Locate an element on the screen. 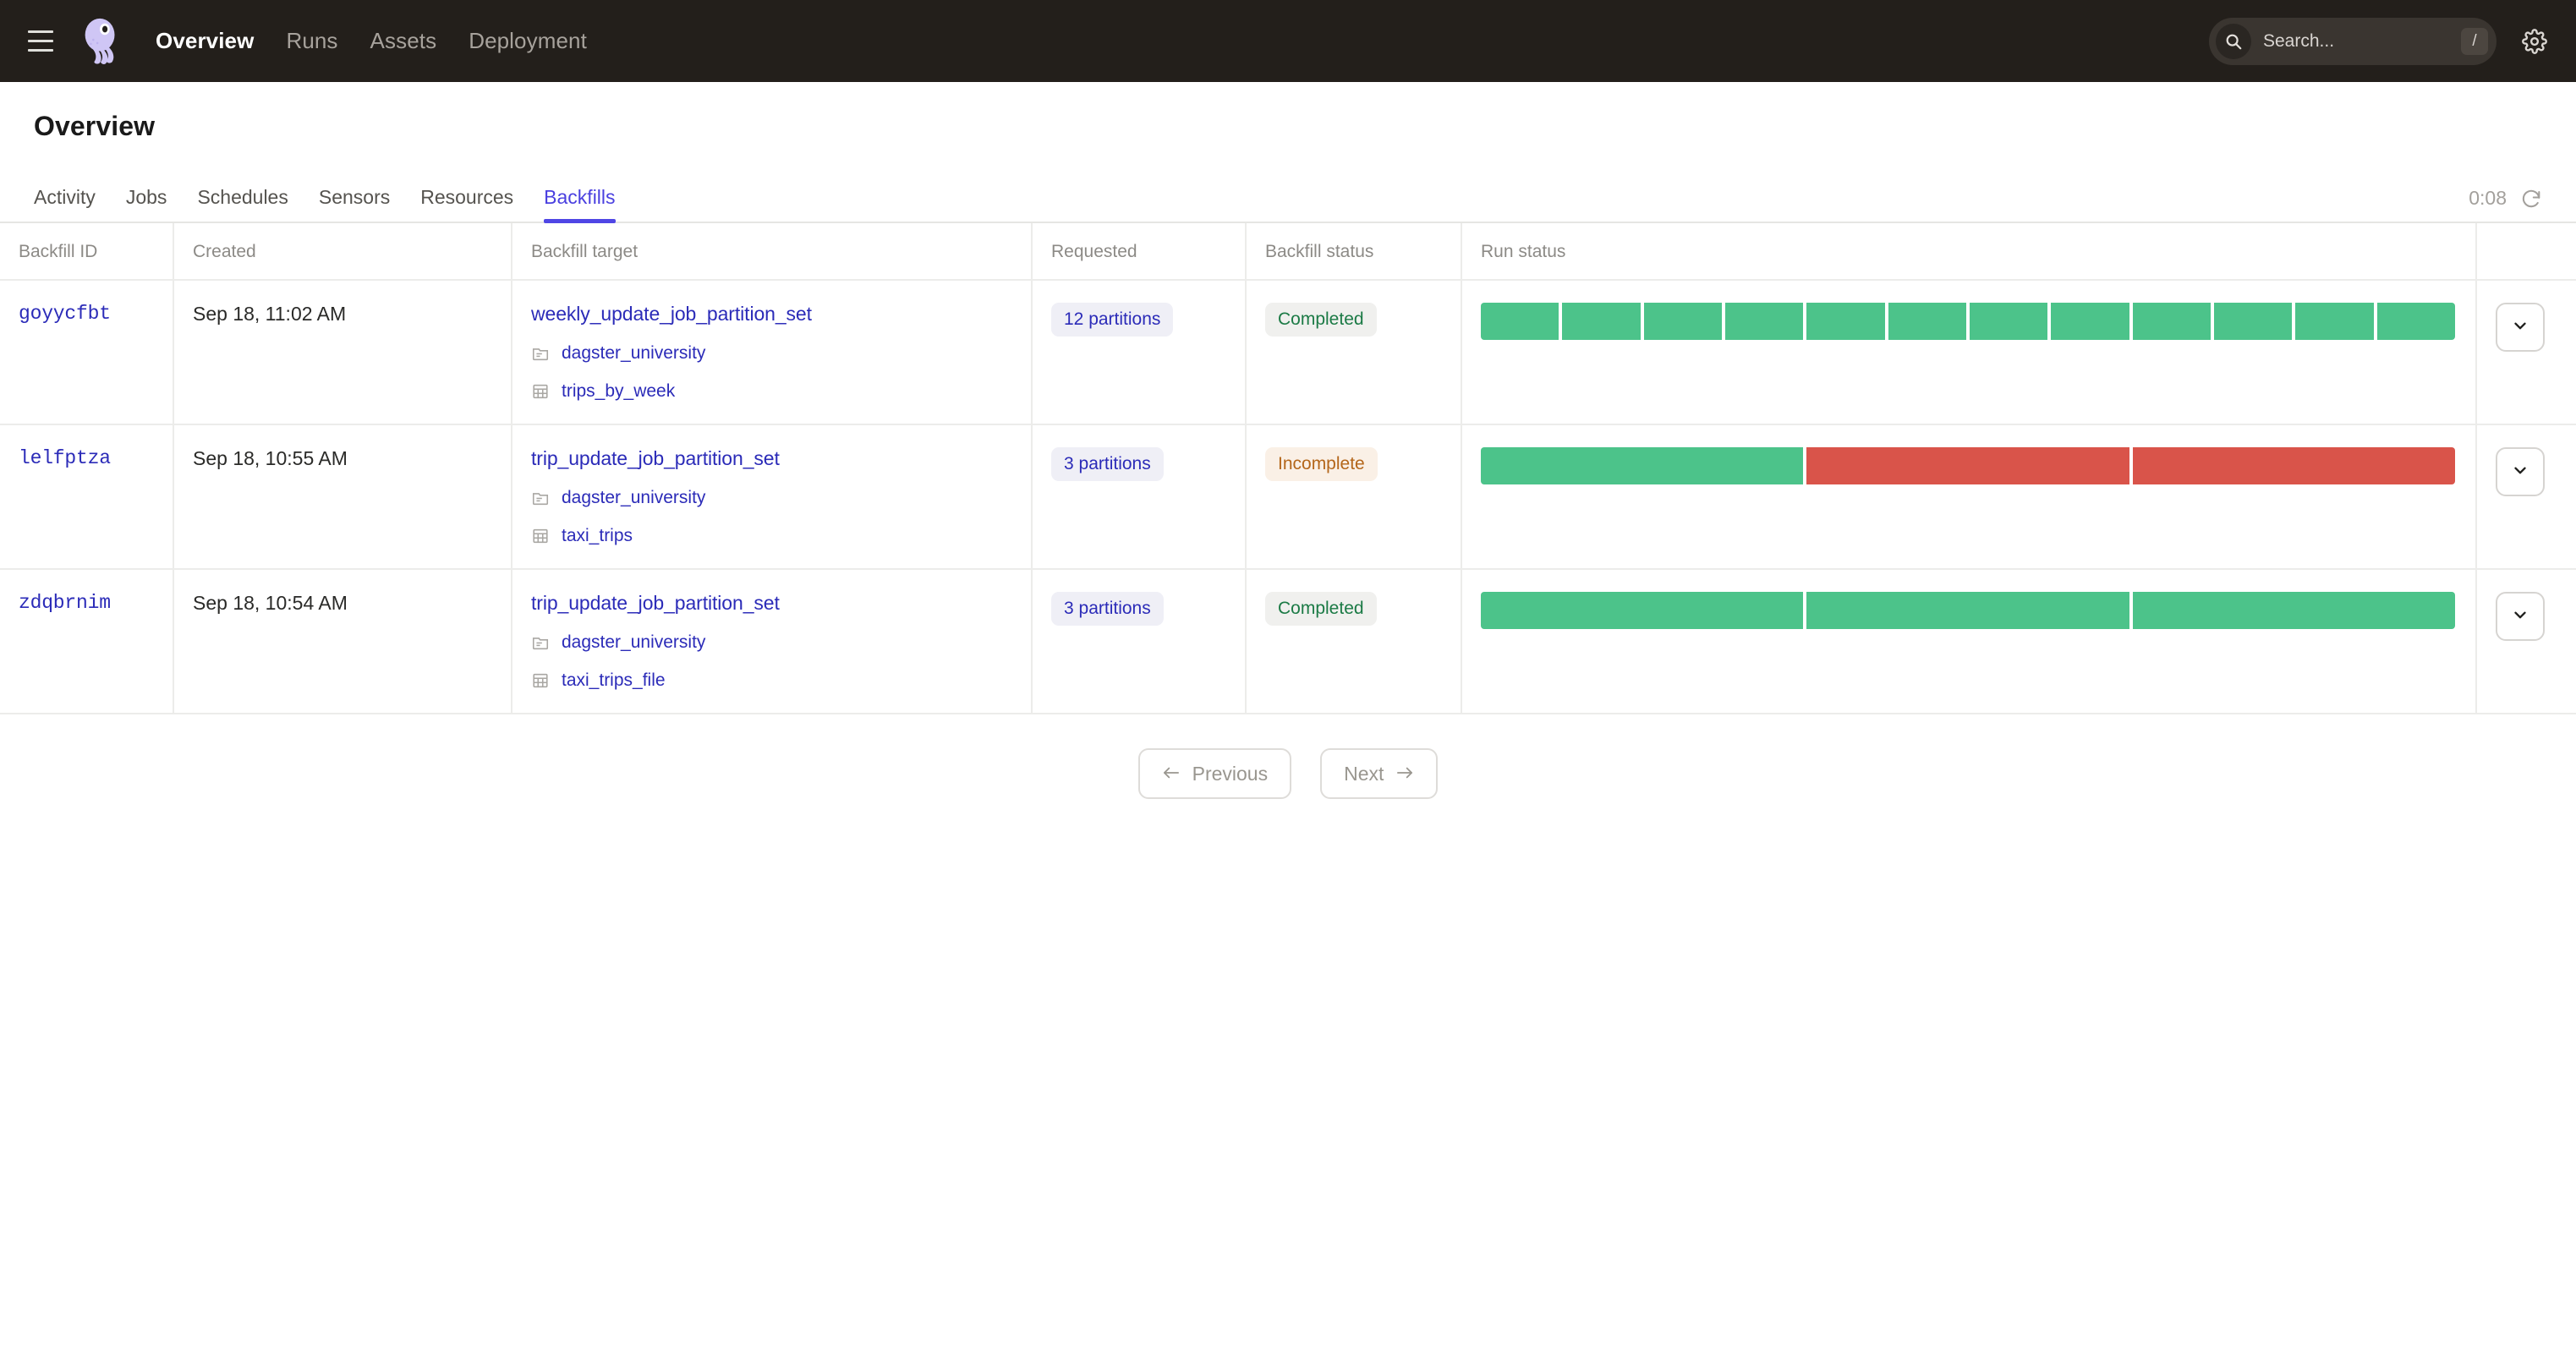 The image size is (2576, 1368). asset-label: trips_by_week is located at coordinates (619, 391).